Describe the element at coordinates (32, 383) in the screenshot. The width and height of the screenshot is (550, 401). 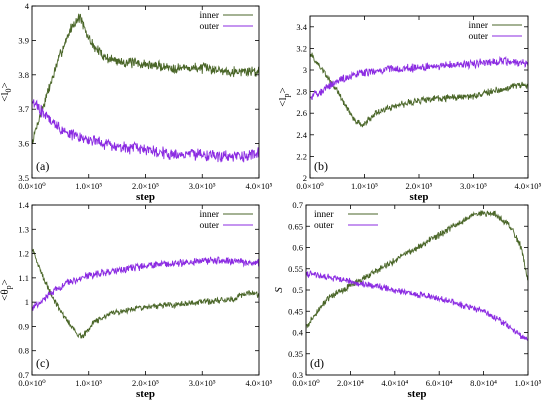
I see `panel-c-xtick-label: 0.0×10⁰` at that location.